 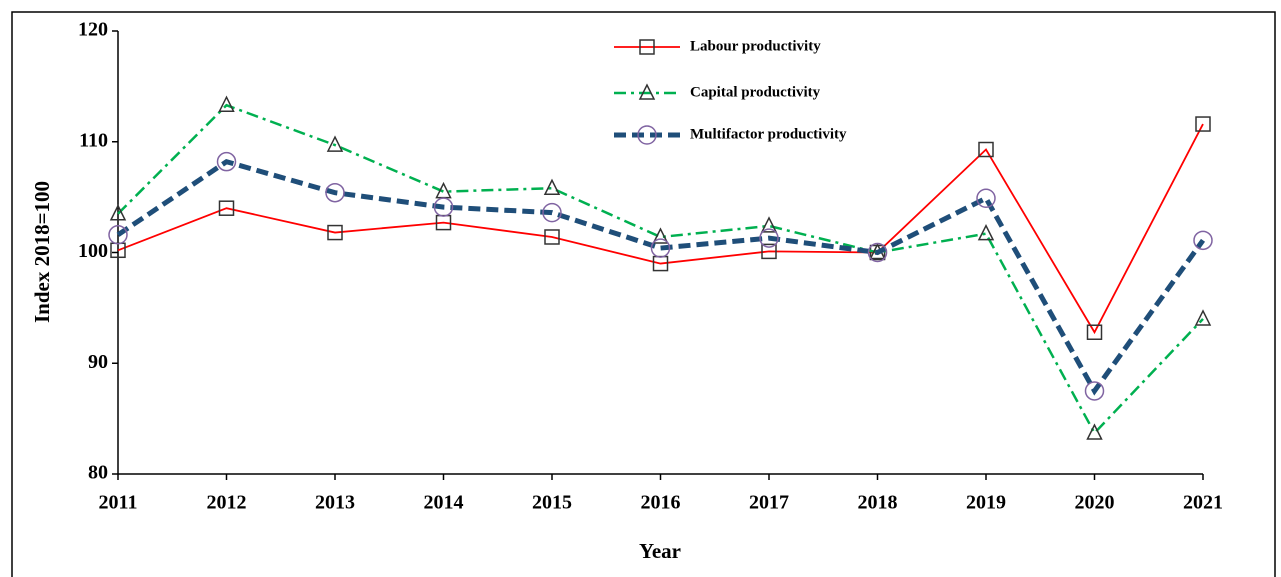 I want to click on x-tick-label: 2020, so click(x=1095, y=503).